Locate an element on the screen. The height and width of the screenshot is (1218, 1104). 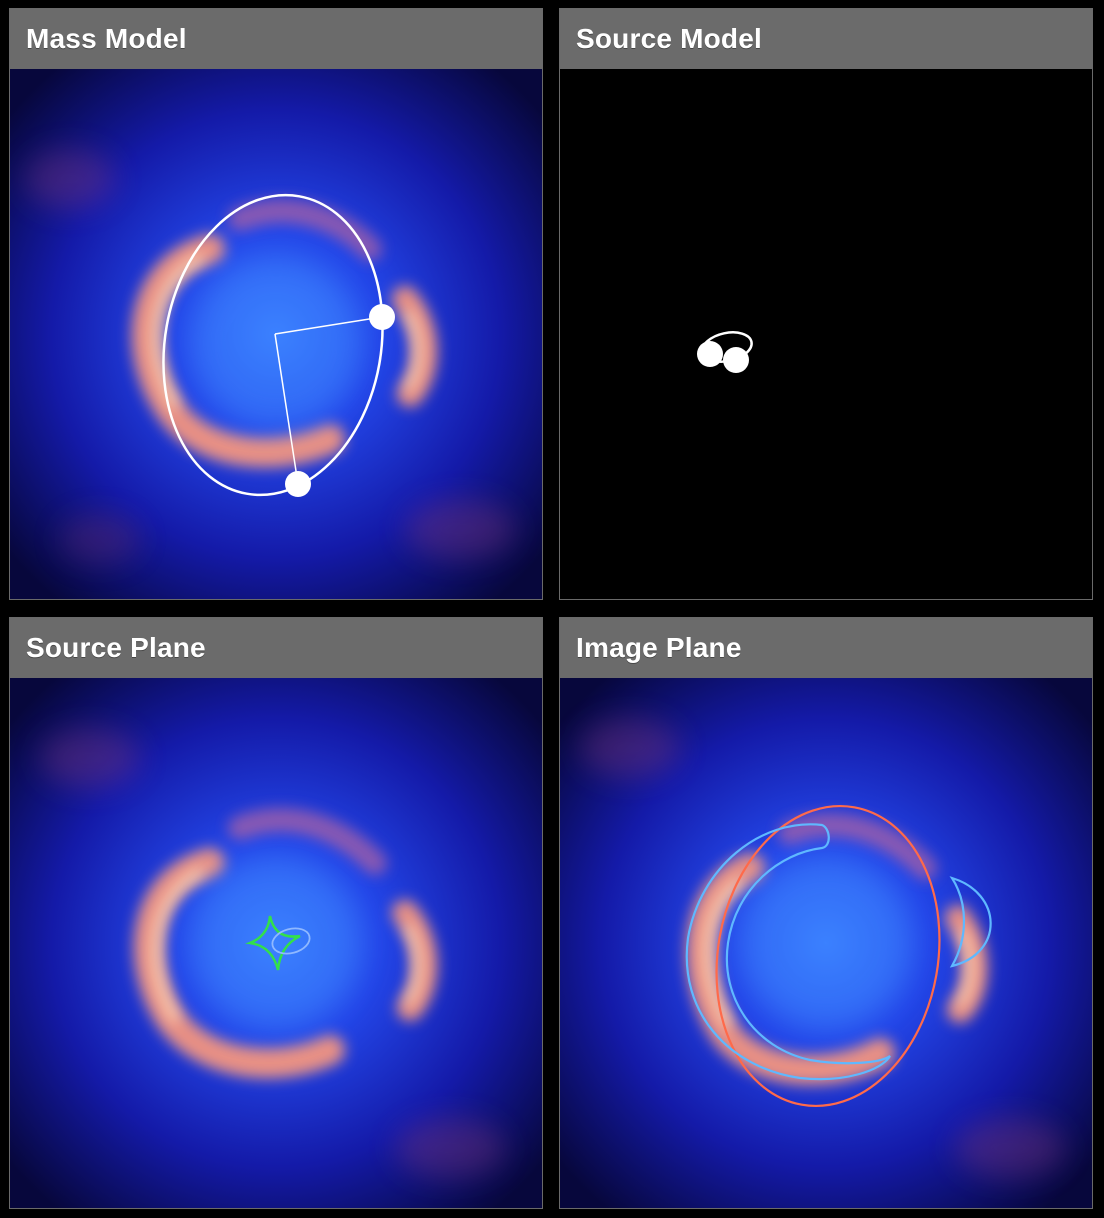
caustic-curve is located at coordinates (273, 943).